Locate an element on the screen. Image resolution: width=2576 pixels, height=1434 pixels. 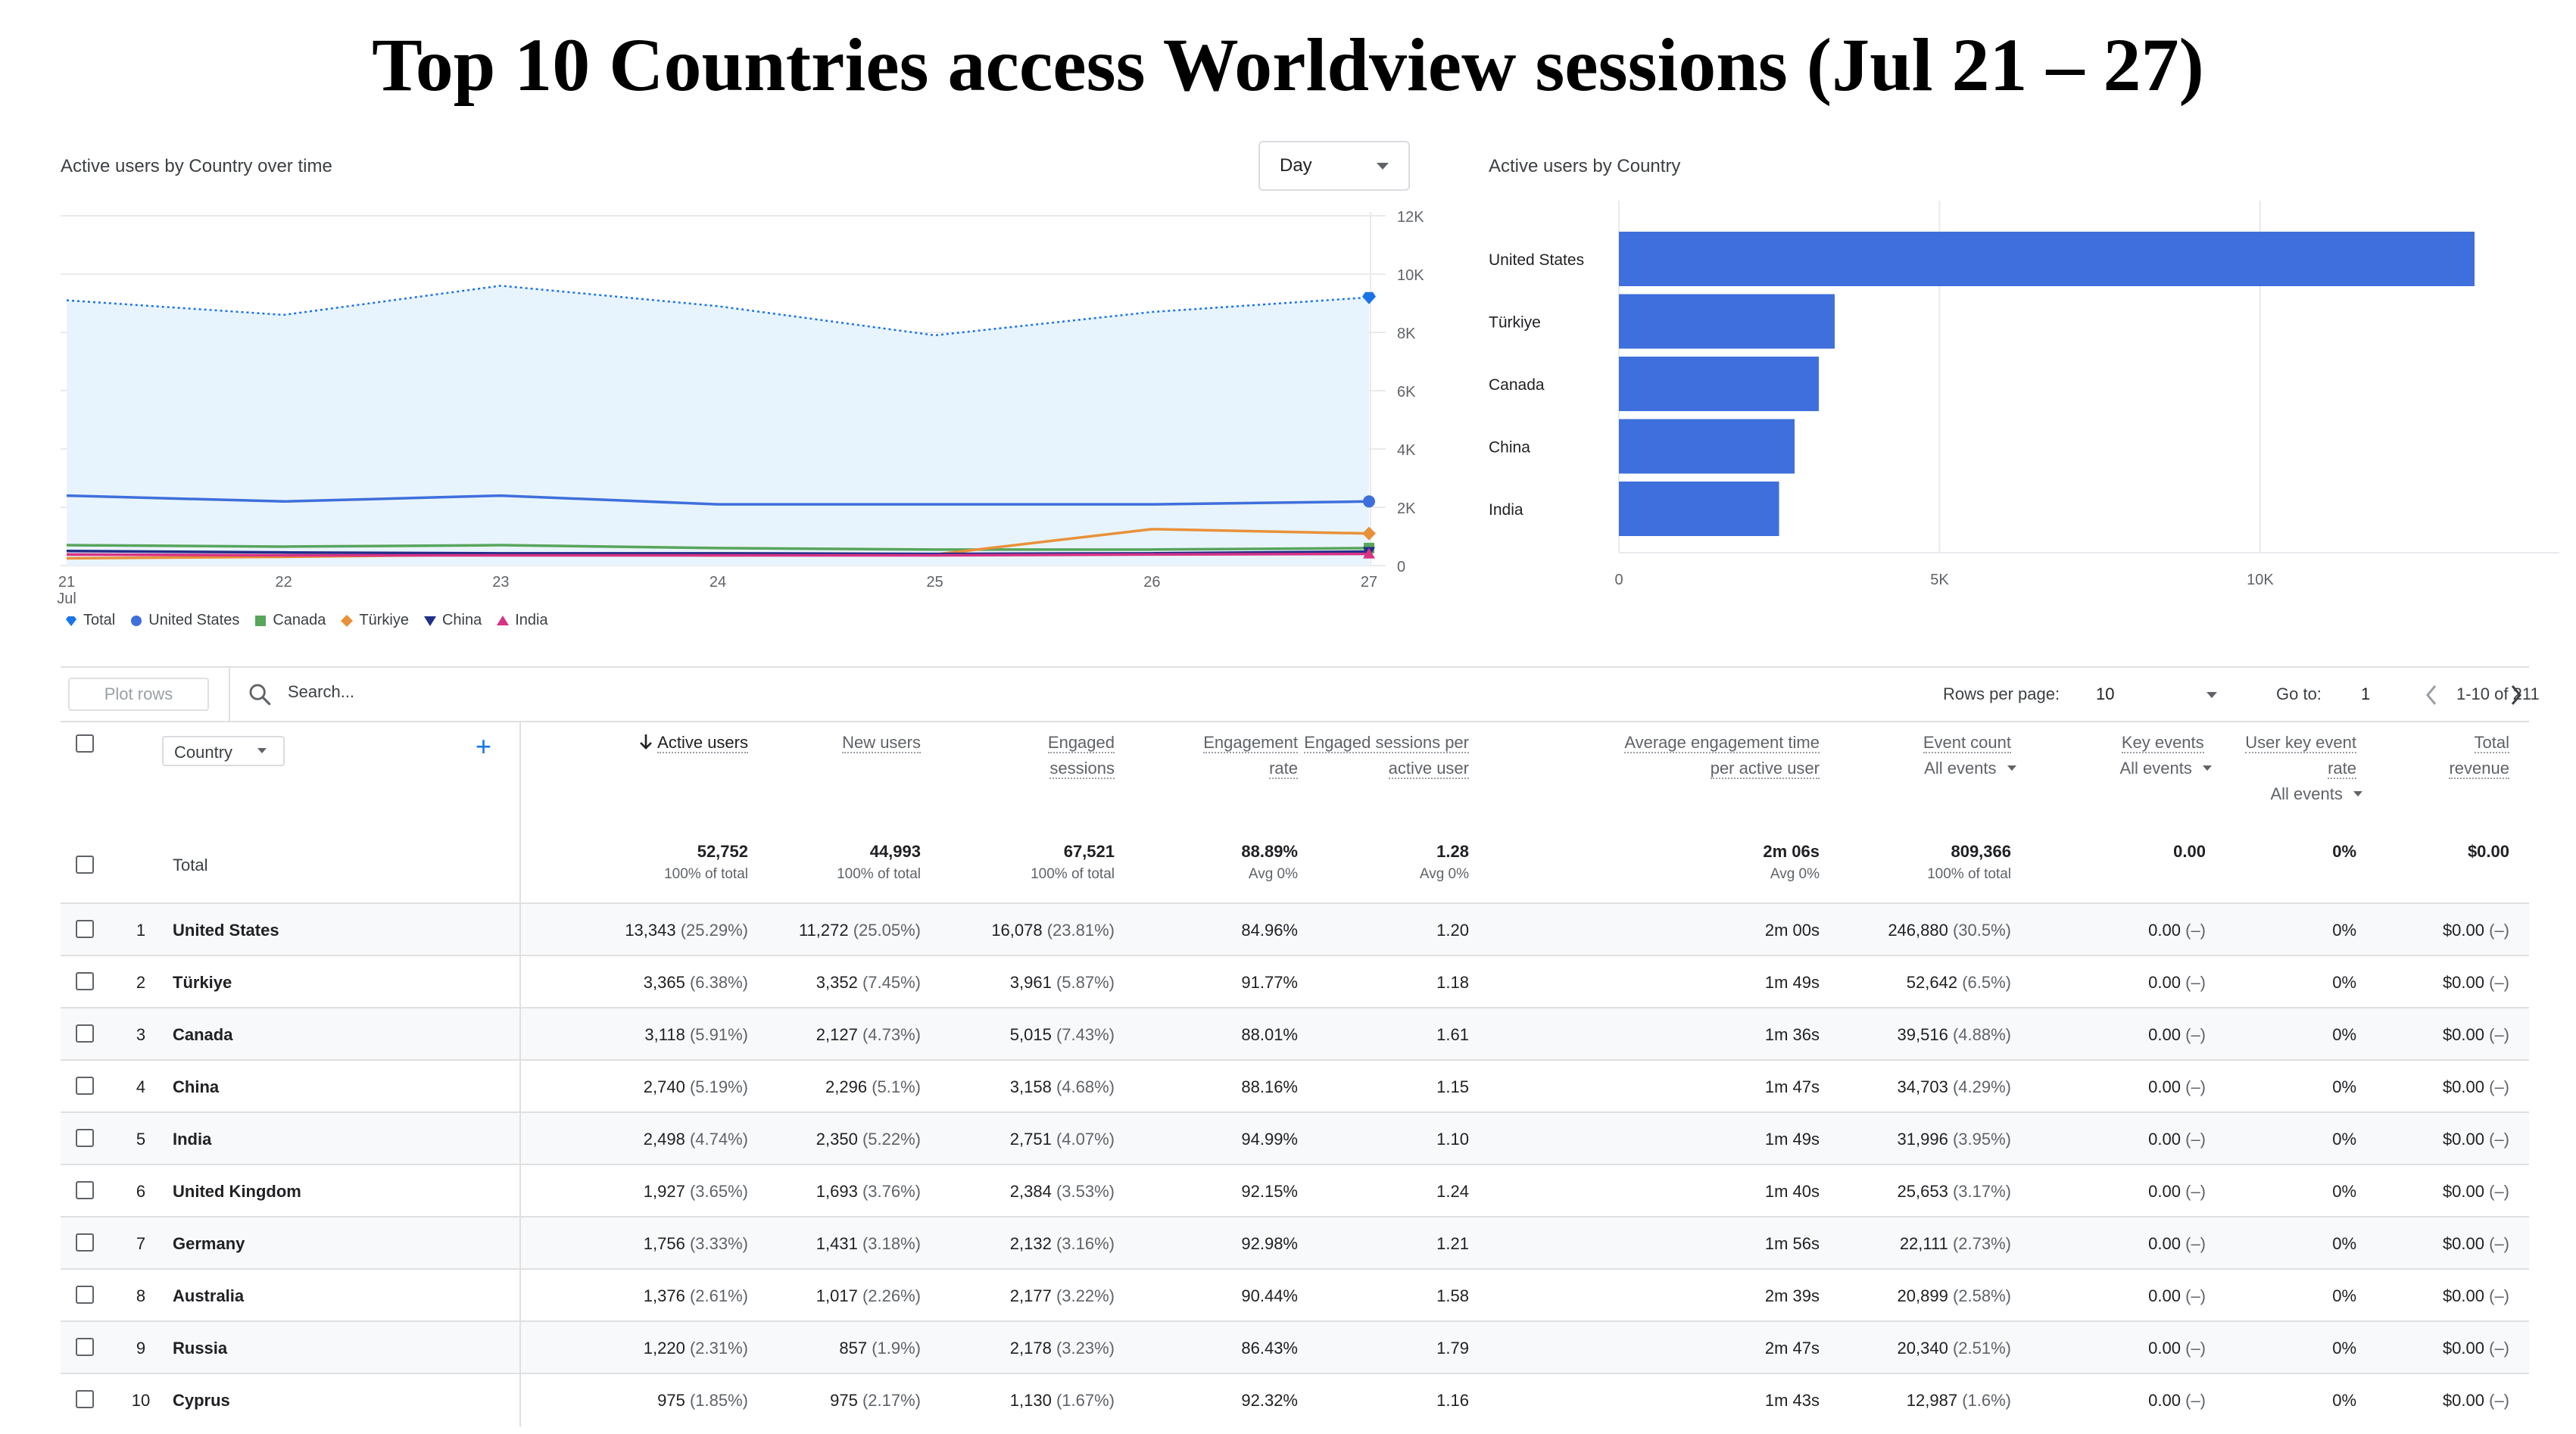
bar-category-label: United States is located at coordinates (1536, 260).